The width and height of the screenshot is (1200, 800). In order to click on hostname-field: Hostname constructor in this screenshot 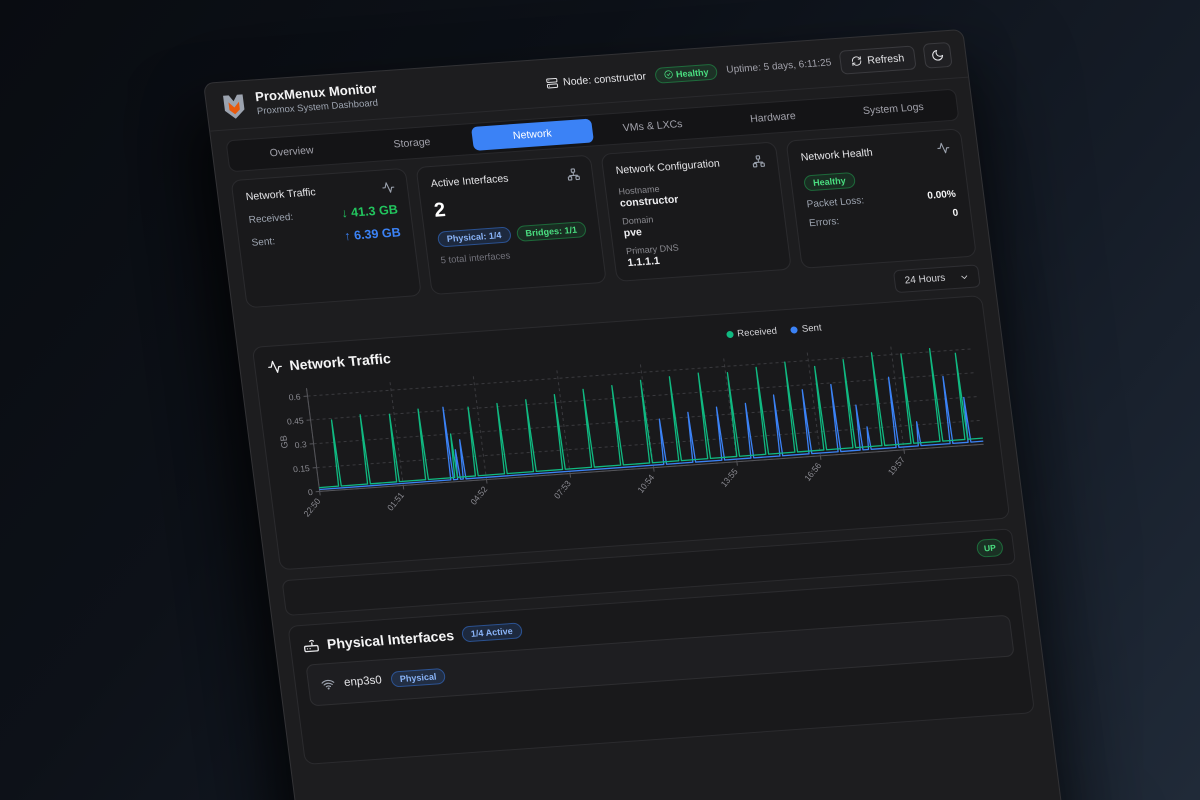, I will do `click(648, 196)`.